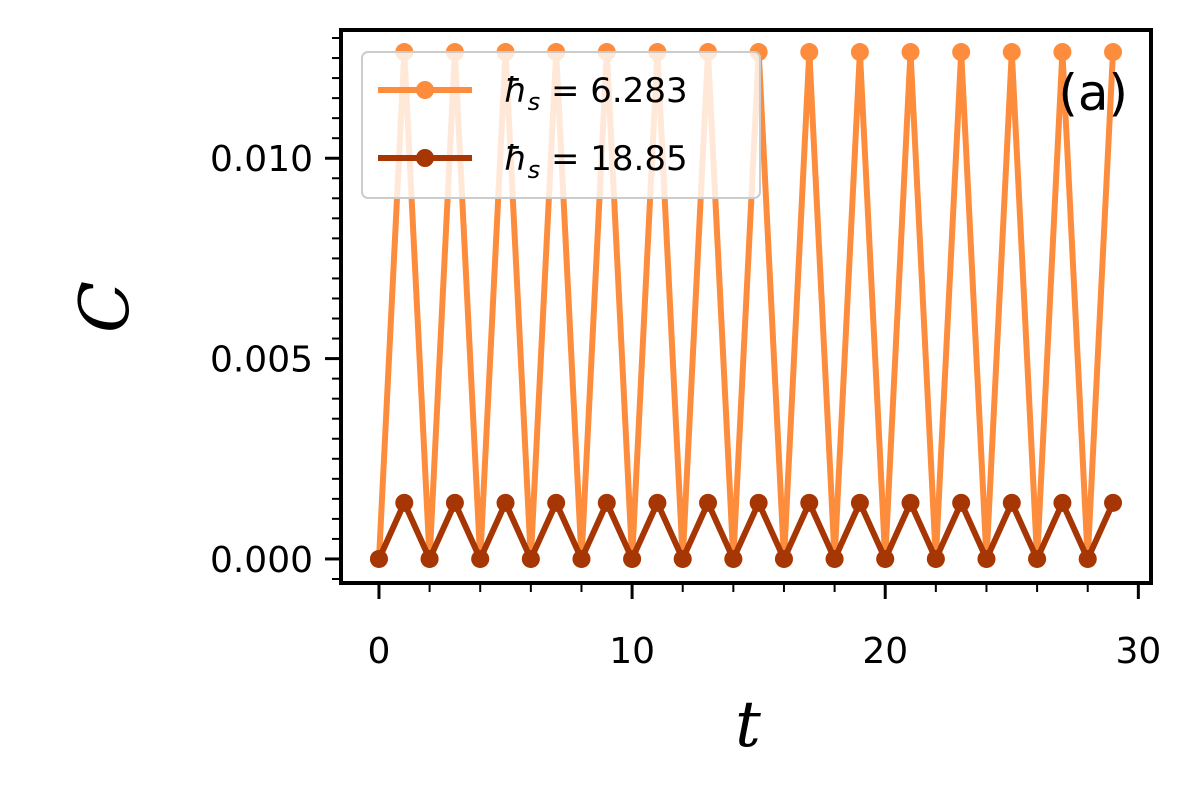 The image size is (1200, 800). I want to click on panel-label: (a), so click(1093, 93).